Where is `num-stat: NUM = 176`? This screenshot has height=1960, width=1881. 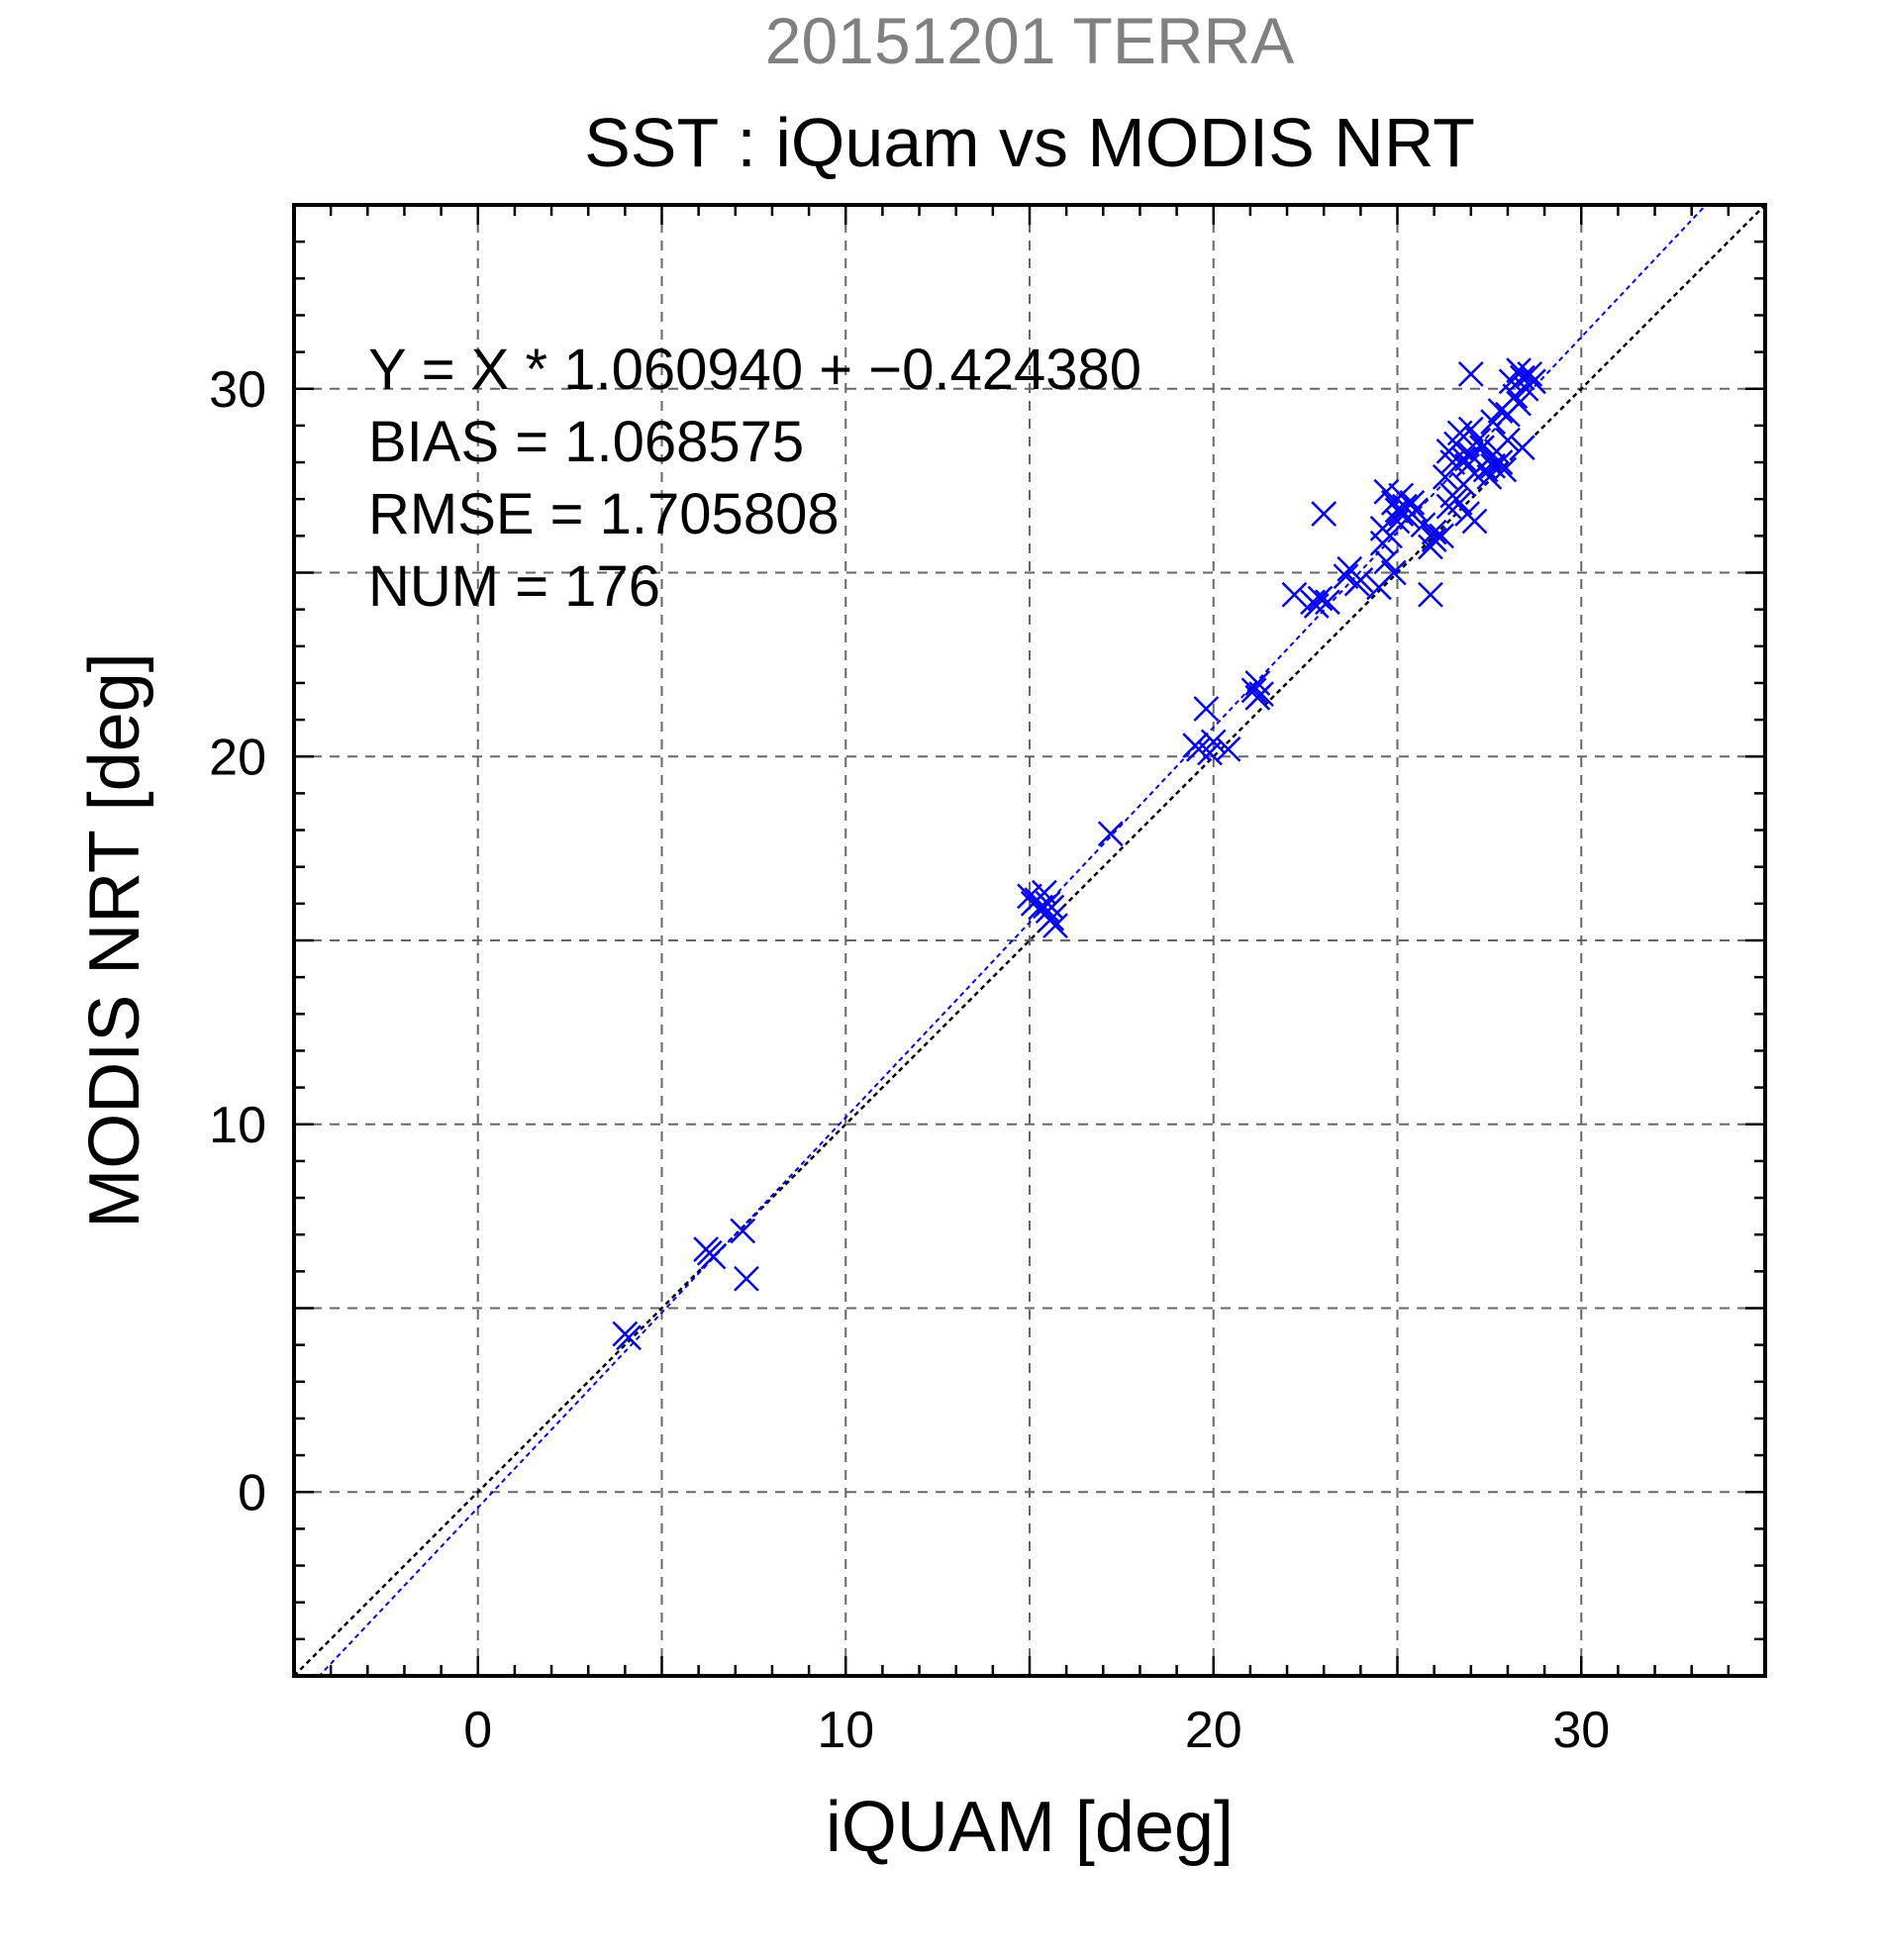
num-stat: NUM = 176 is located at coordinates (514, 586).